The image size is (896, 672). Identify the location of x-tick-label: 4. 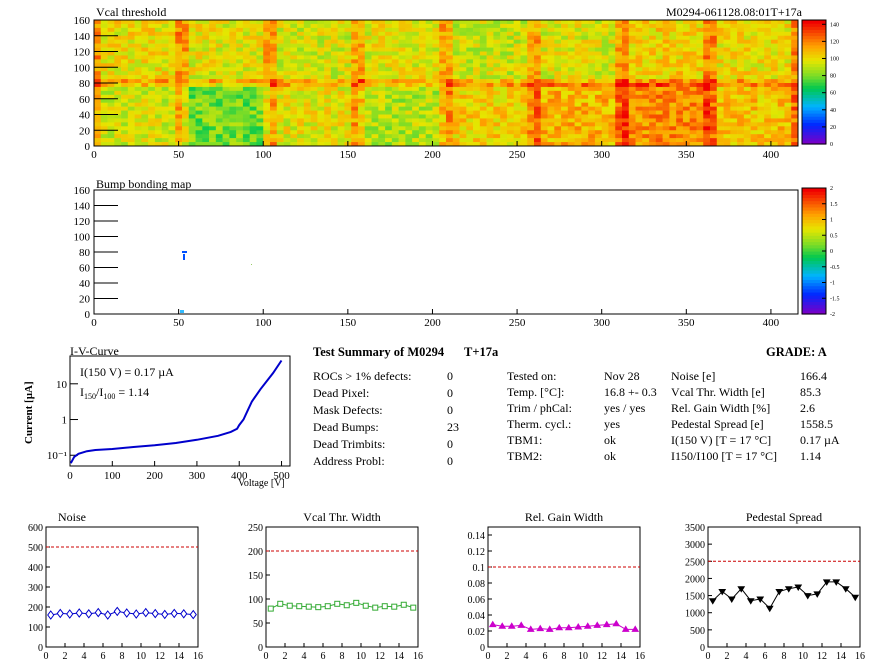
(84, 656).